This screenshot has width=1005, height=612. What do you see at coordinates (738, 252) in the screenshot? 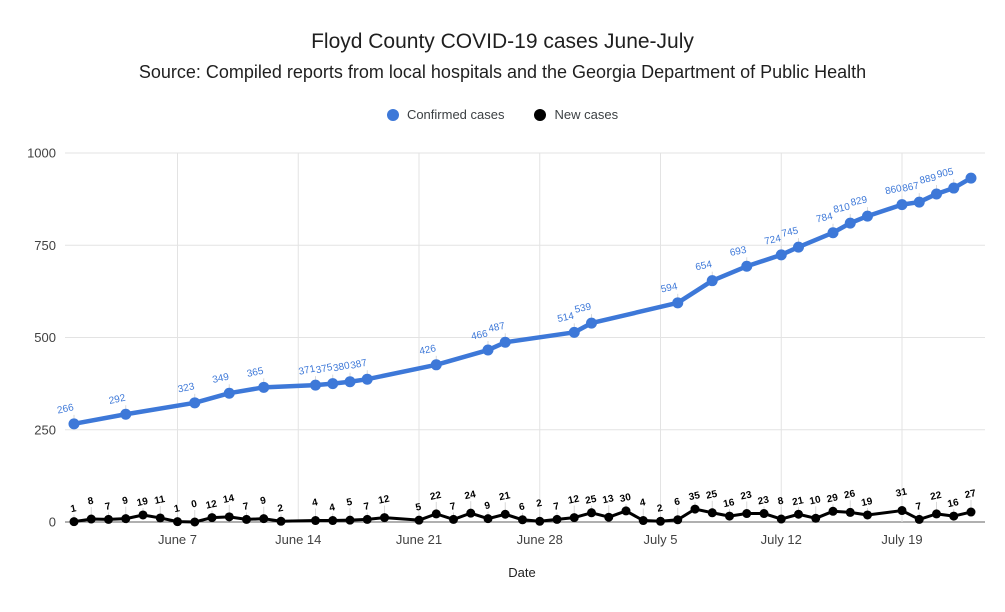
I see `data-label: 693` at bounding box center [738, 252].